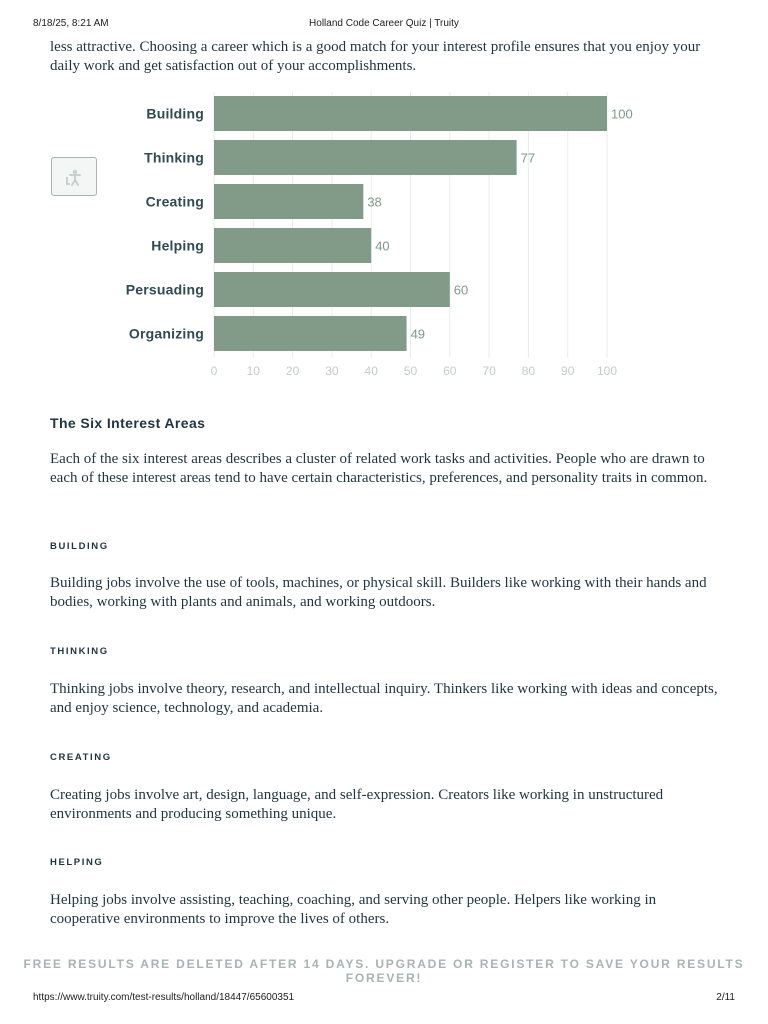 This screenshot has width=768, height=1024. Describe the element at coordinates (528, 158) in the screenshot. I see `value-label-thinking: 77` at that location.